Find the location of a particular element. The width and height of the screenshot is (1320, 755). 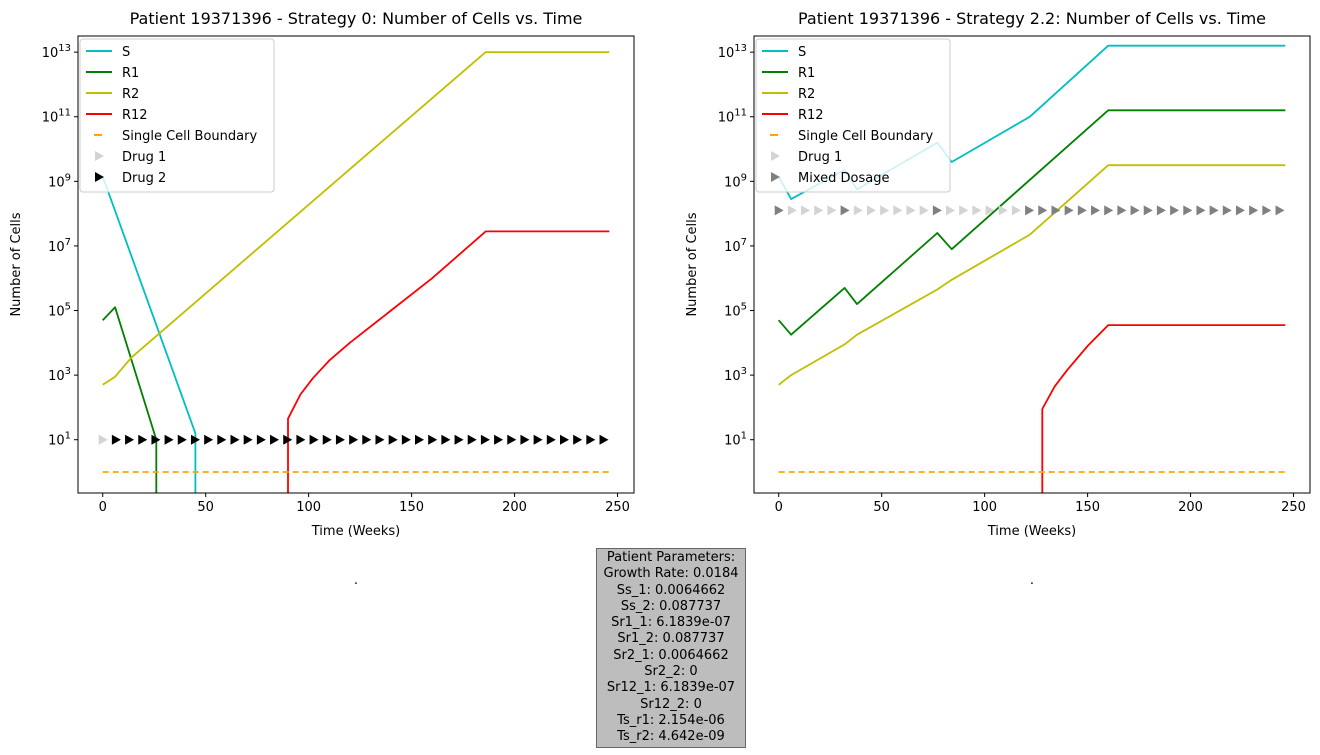

series-line-s is located at coordinates (149, 334).